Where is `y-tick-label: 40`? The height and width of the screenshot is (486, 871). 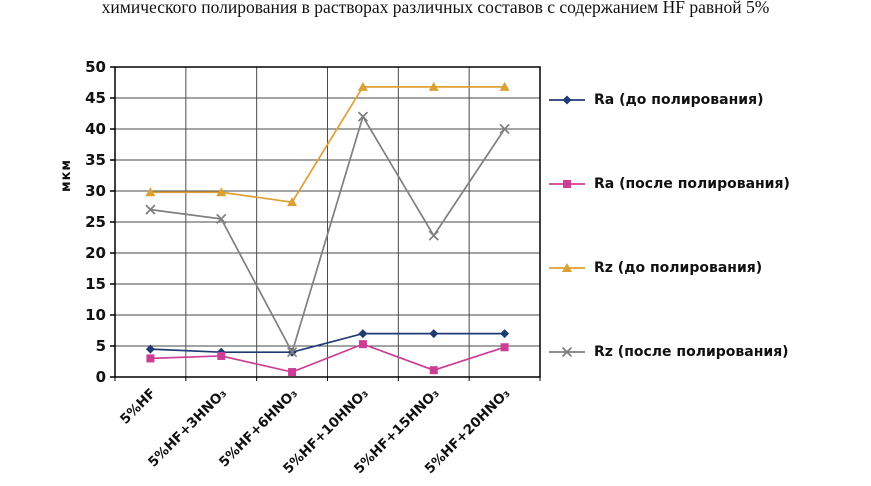 y-tick-label: 40 is located at coordinates (95, 129).